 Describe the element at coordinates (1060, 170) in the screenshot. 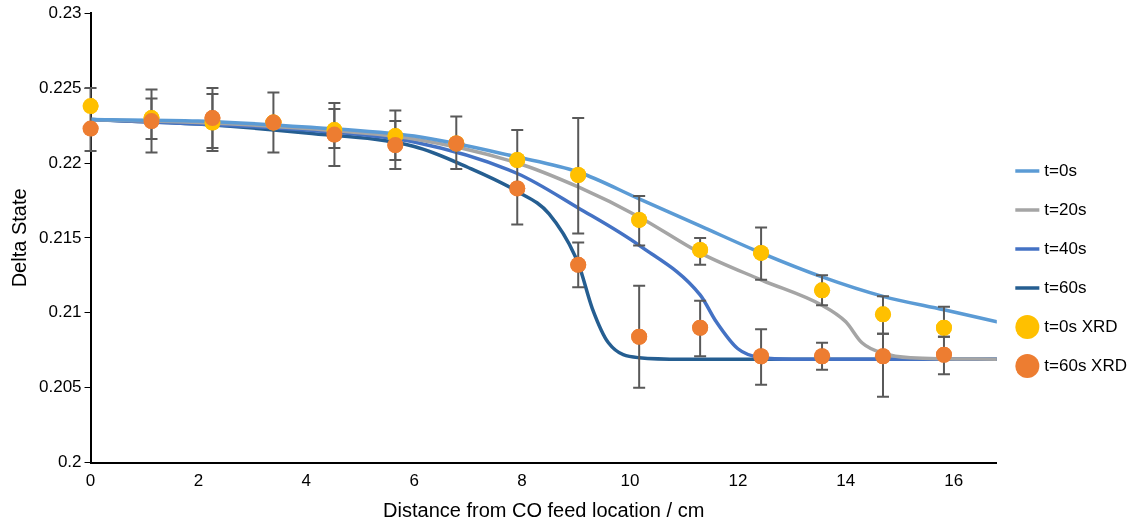

I see `legend-label: t=0s` at that location.